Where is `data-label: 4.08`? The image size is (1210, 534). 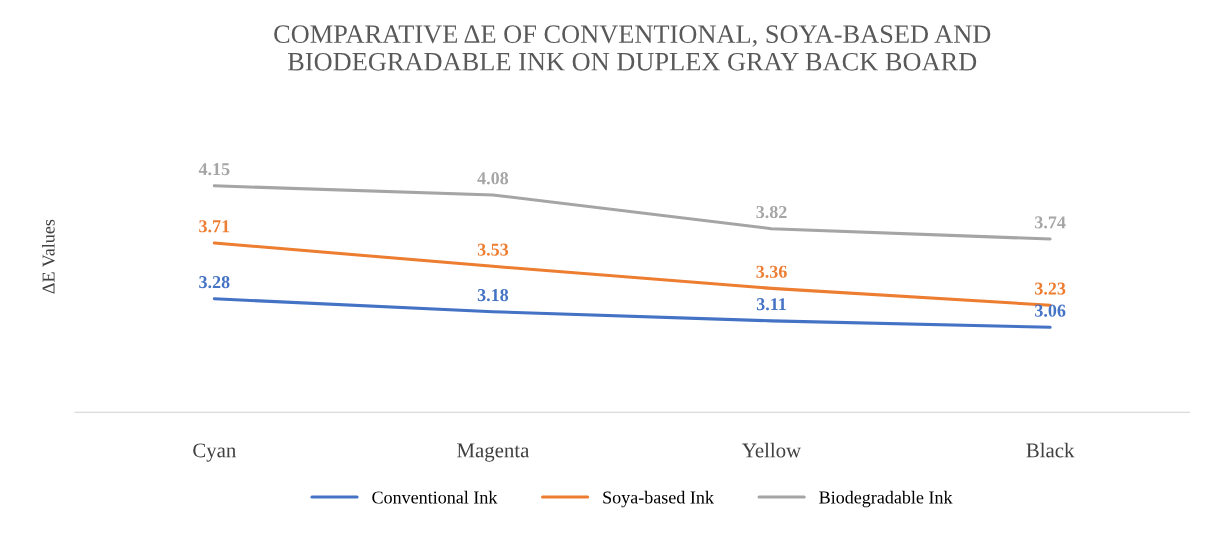 data-label: 4.08 is located at coordinates (493, 178).